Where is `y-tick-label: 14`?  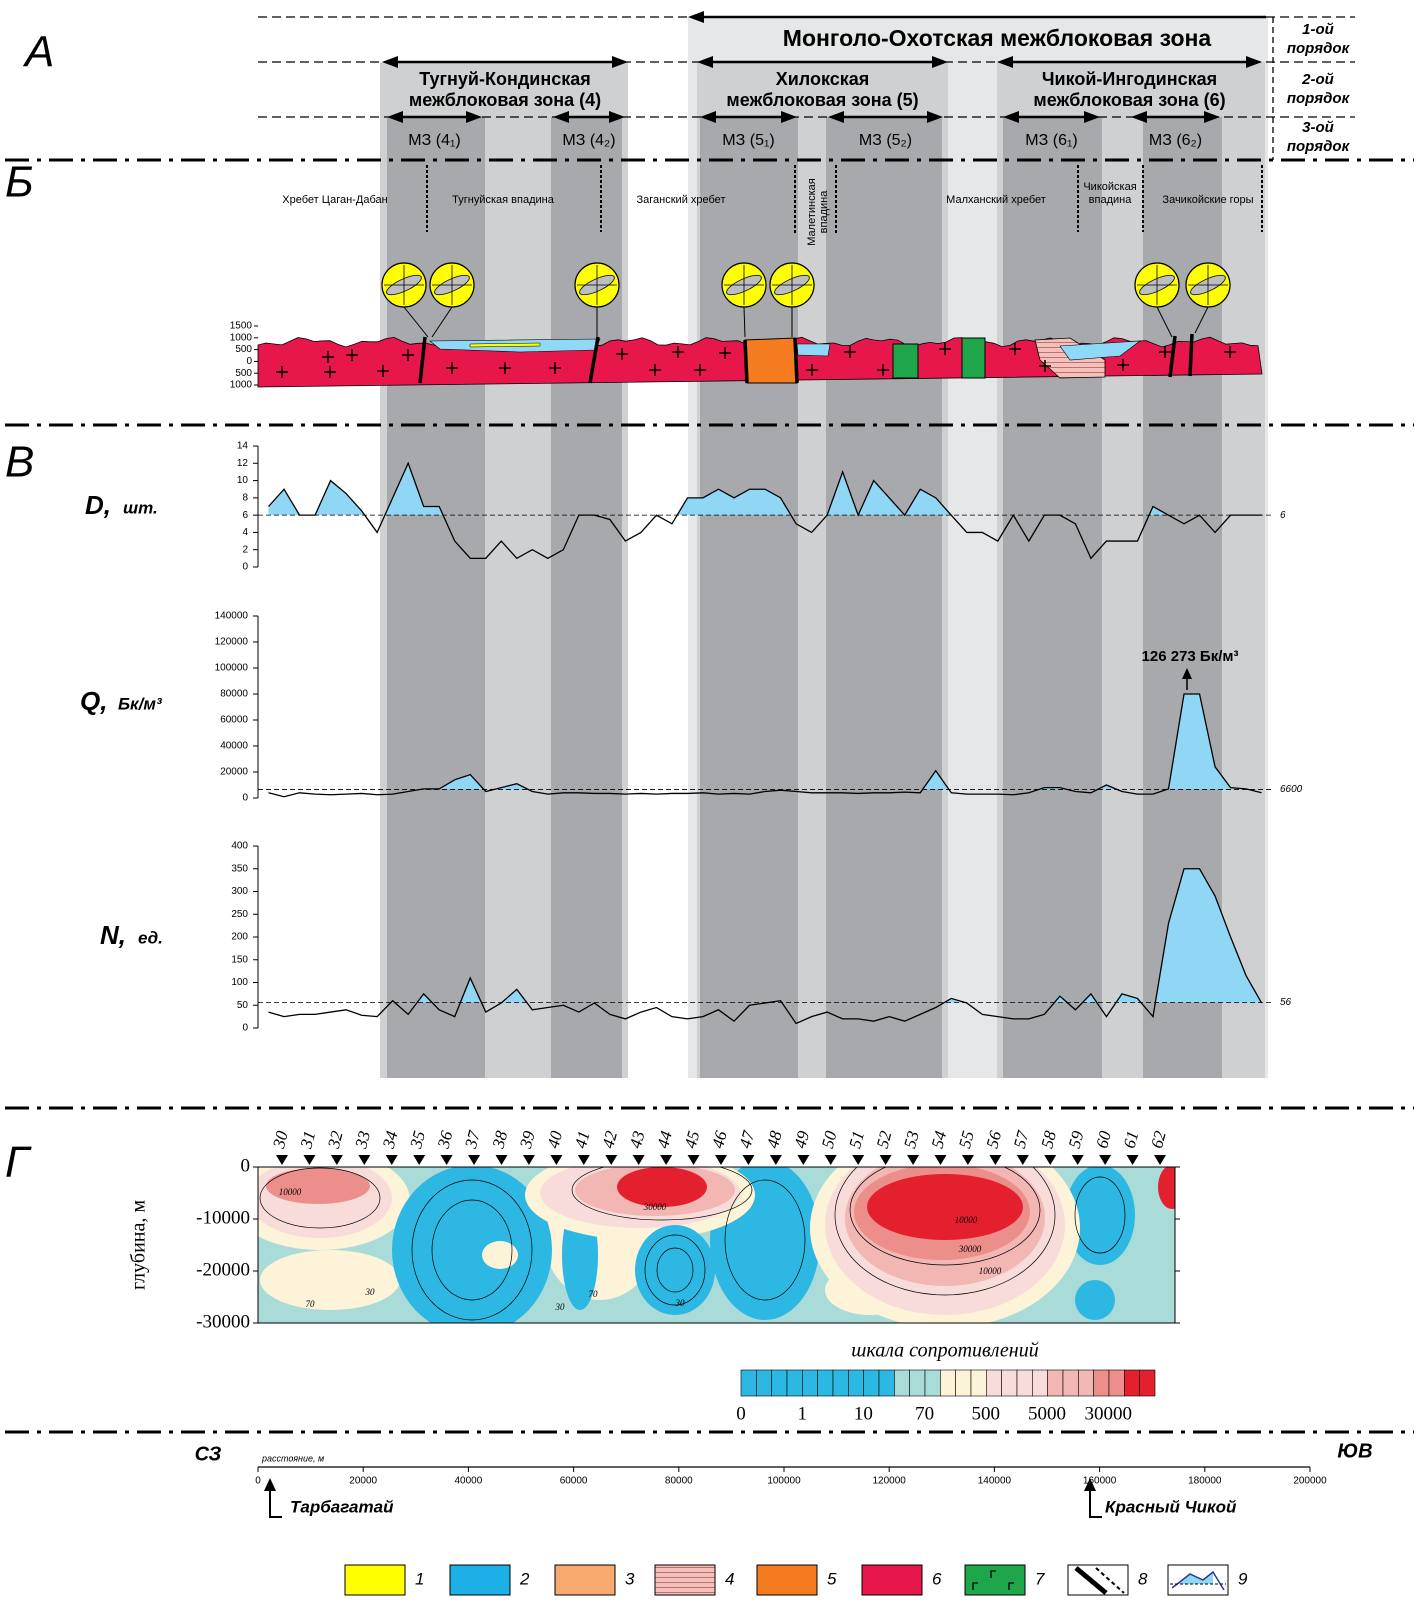
y-tick-label: 14 is located at coordinates (243, 446).